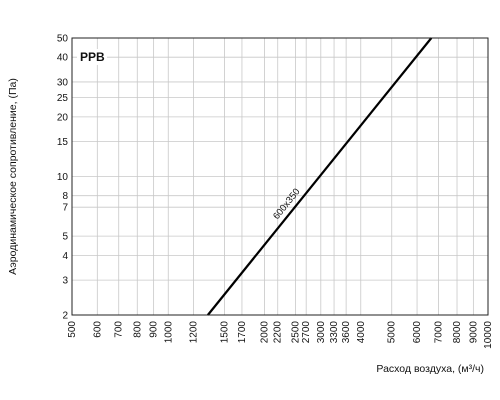 The image size is (500, 400). Describe the element at coordinates (154, 329) in the screenshot. I see `x-tick-label: 900` at that location.